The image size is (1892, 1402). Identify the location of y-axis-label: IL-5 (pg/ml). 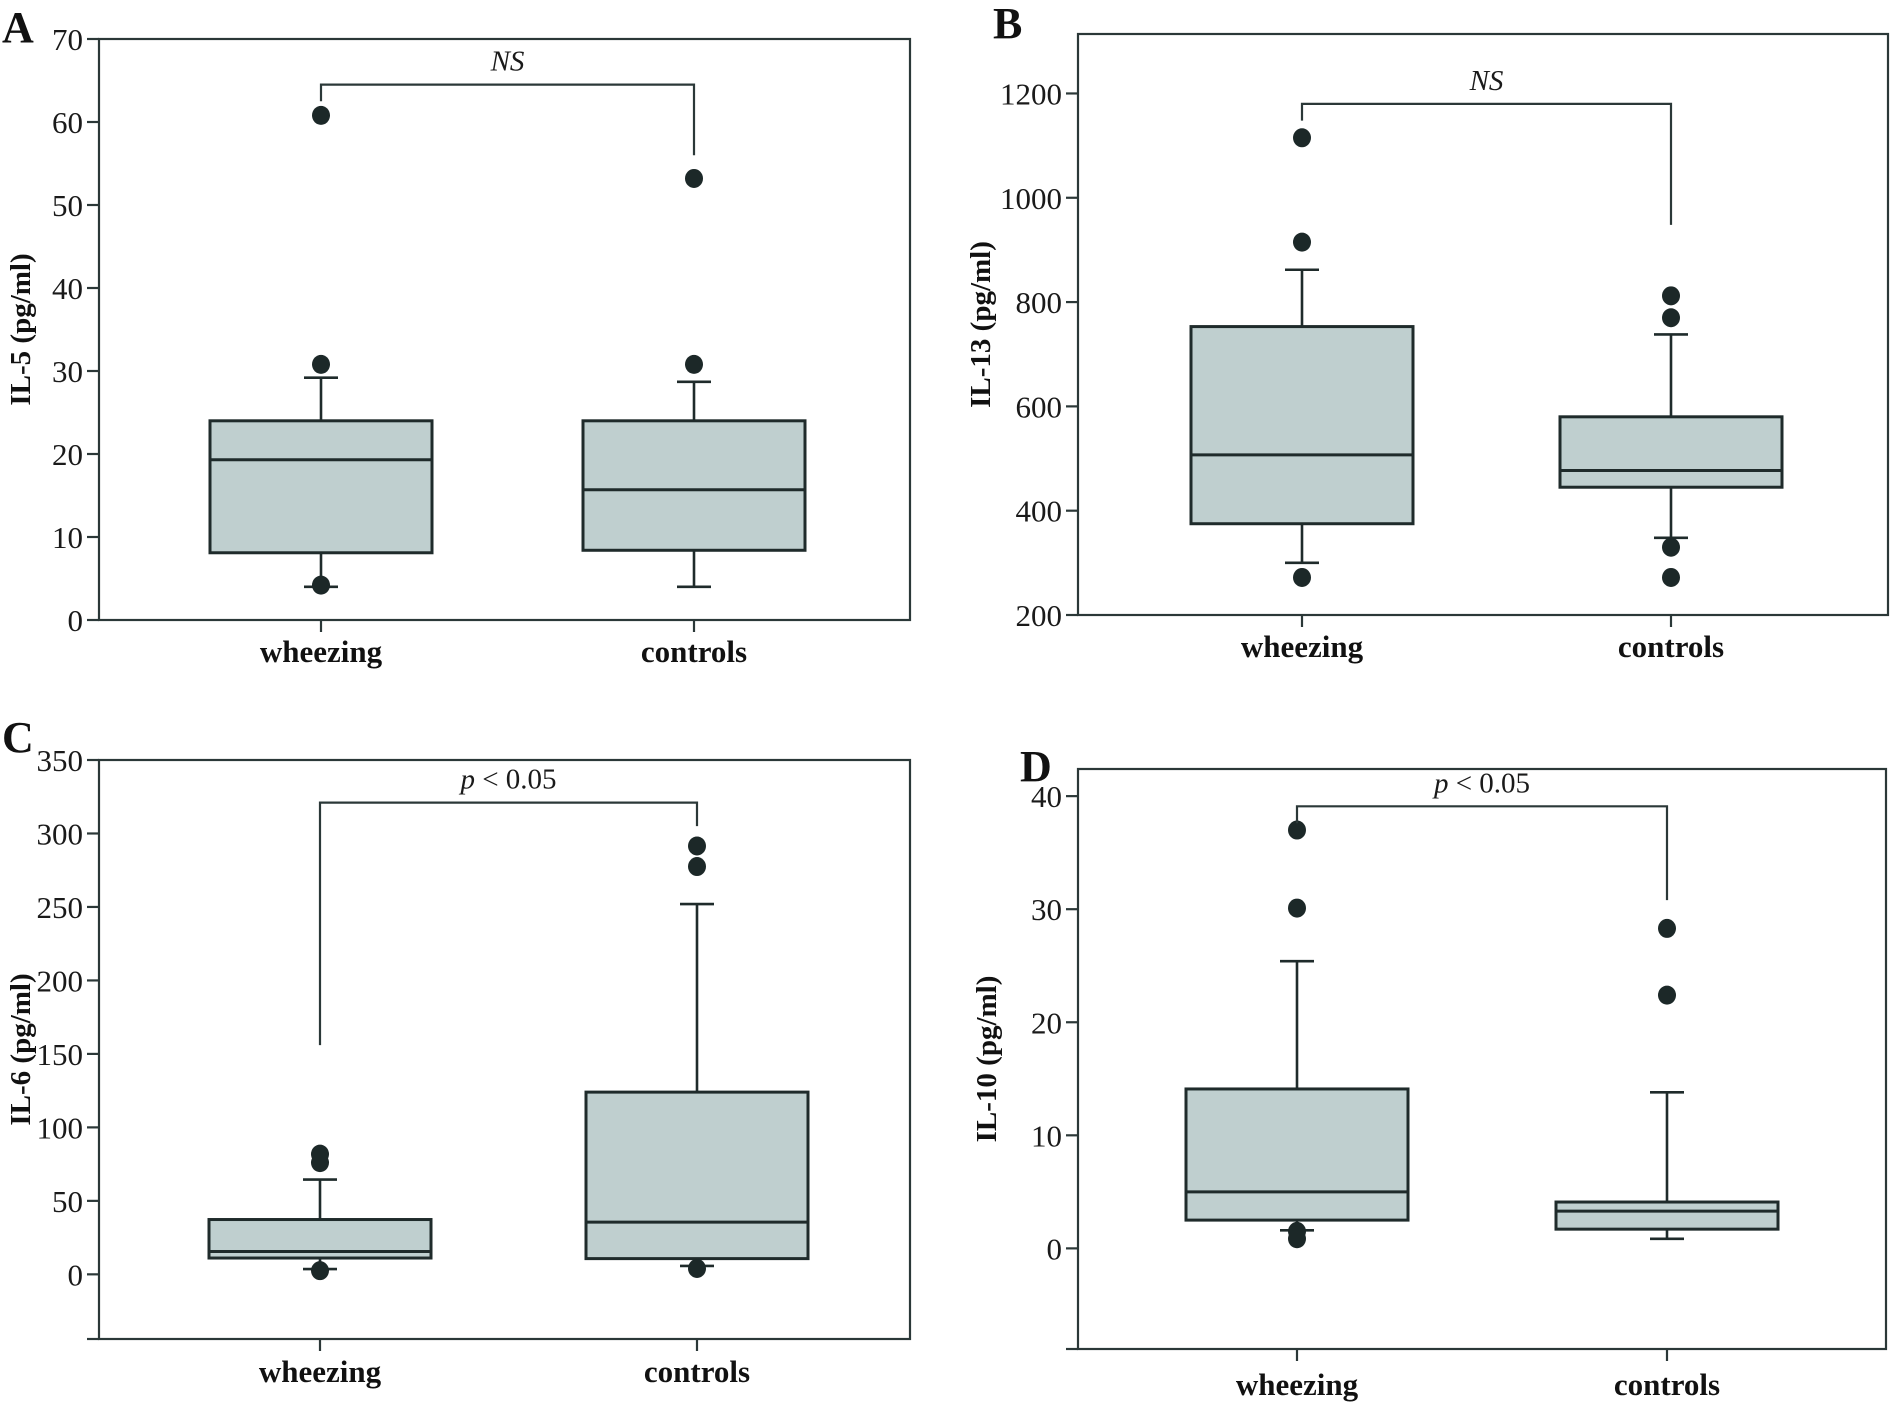
(21, 329).